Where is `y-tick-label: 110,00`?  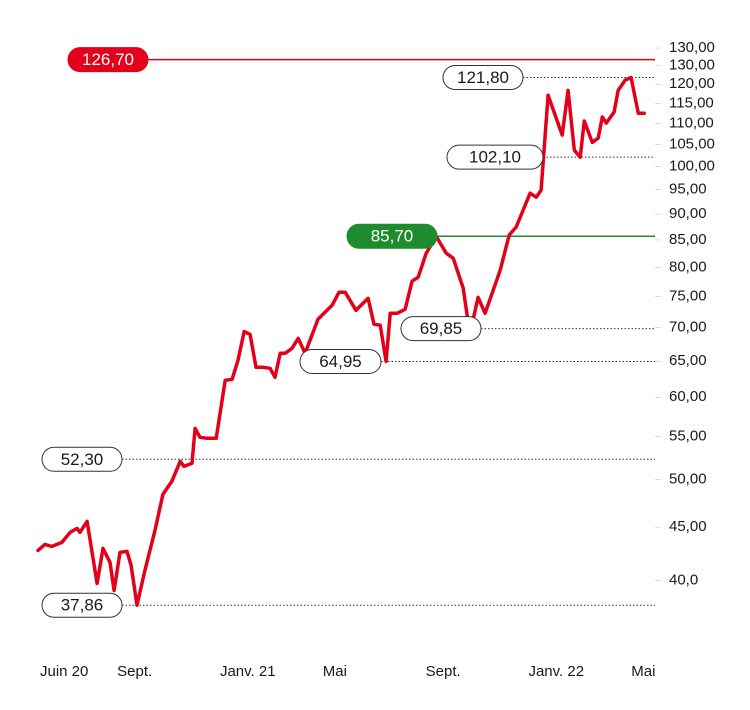
y-tick-label: 110,00 is located at coordinates (691, 122).